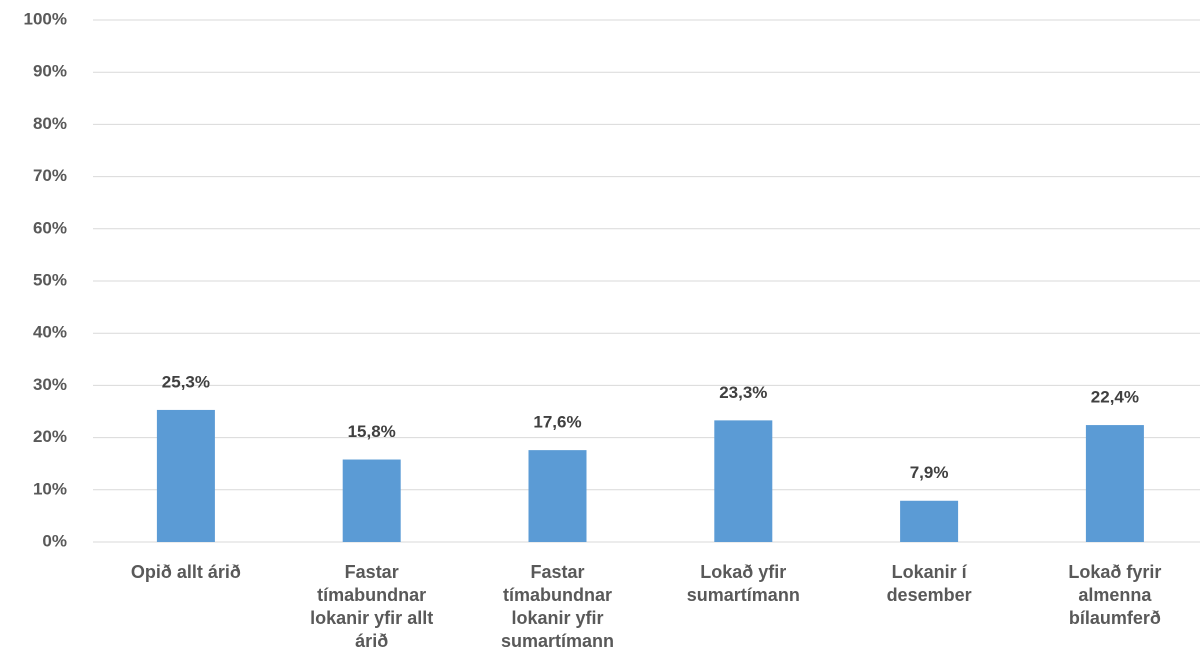  Describe the element at coordinates (50, 436) in the screenshot. I see `y-tick-label: 20%` at that location.